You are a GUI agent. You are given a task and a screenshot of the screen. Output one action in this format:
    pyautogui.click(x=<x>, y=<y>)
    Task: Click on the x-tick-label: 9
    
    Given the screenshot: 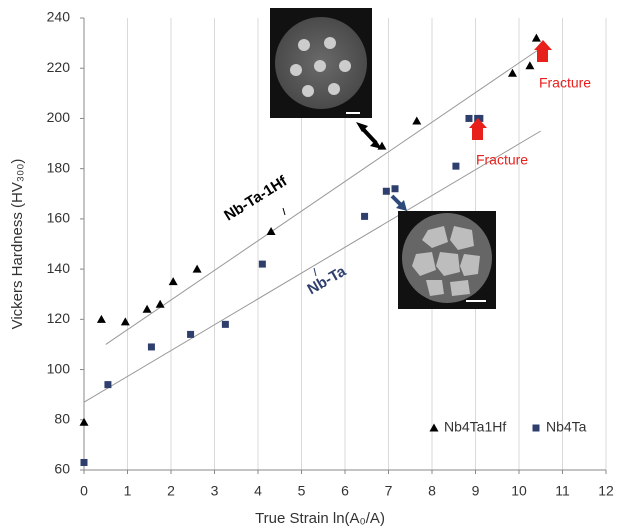 What is the action you would take?
    pyautogui.click(x=476, y=491)
    